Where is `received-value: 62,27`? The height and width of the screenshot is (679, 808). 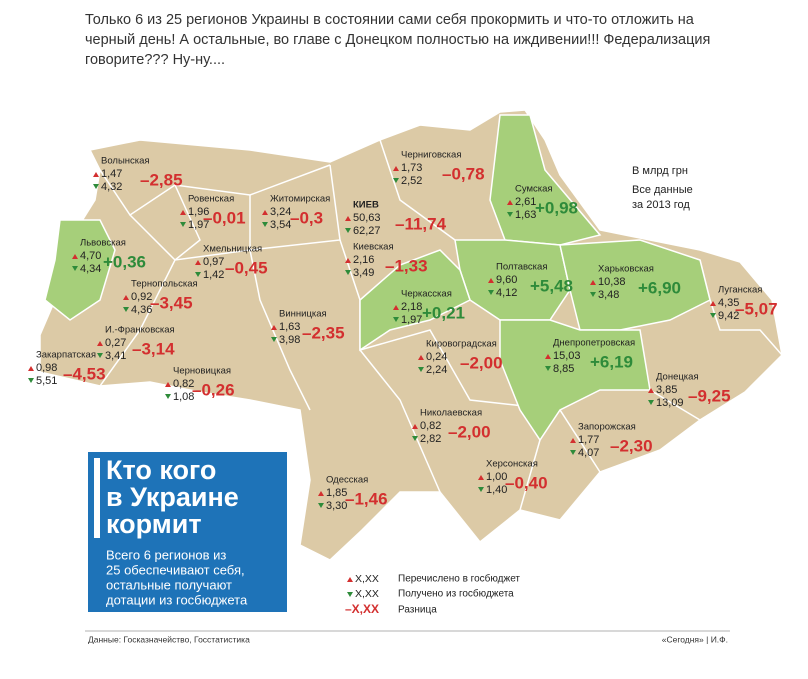
received-value: 62,27 is located at coordinates (367, 231).